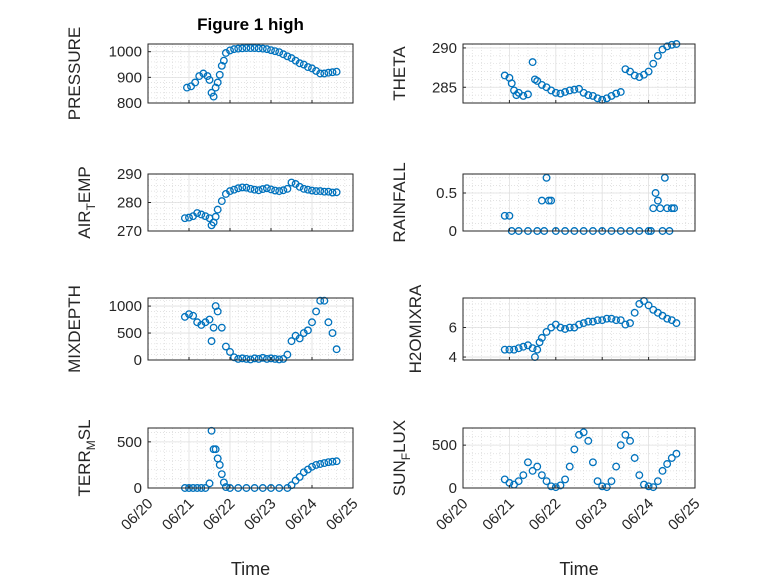  What do you see at coordinates (260, 514) in the screenshot?
I see `x-tick-label: 06/23` at bounding box center [260, 514].